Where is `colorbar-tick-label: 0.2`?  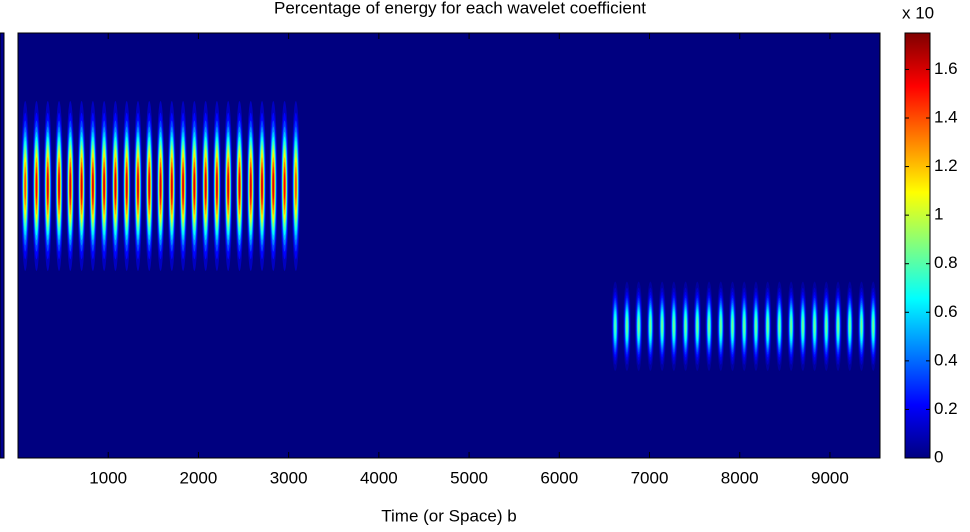 colorbar-tick-label: 0.2 is located at coordinates (946, 408).